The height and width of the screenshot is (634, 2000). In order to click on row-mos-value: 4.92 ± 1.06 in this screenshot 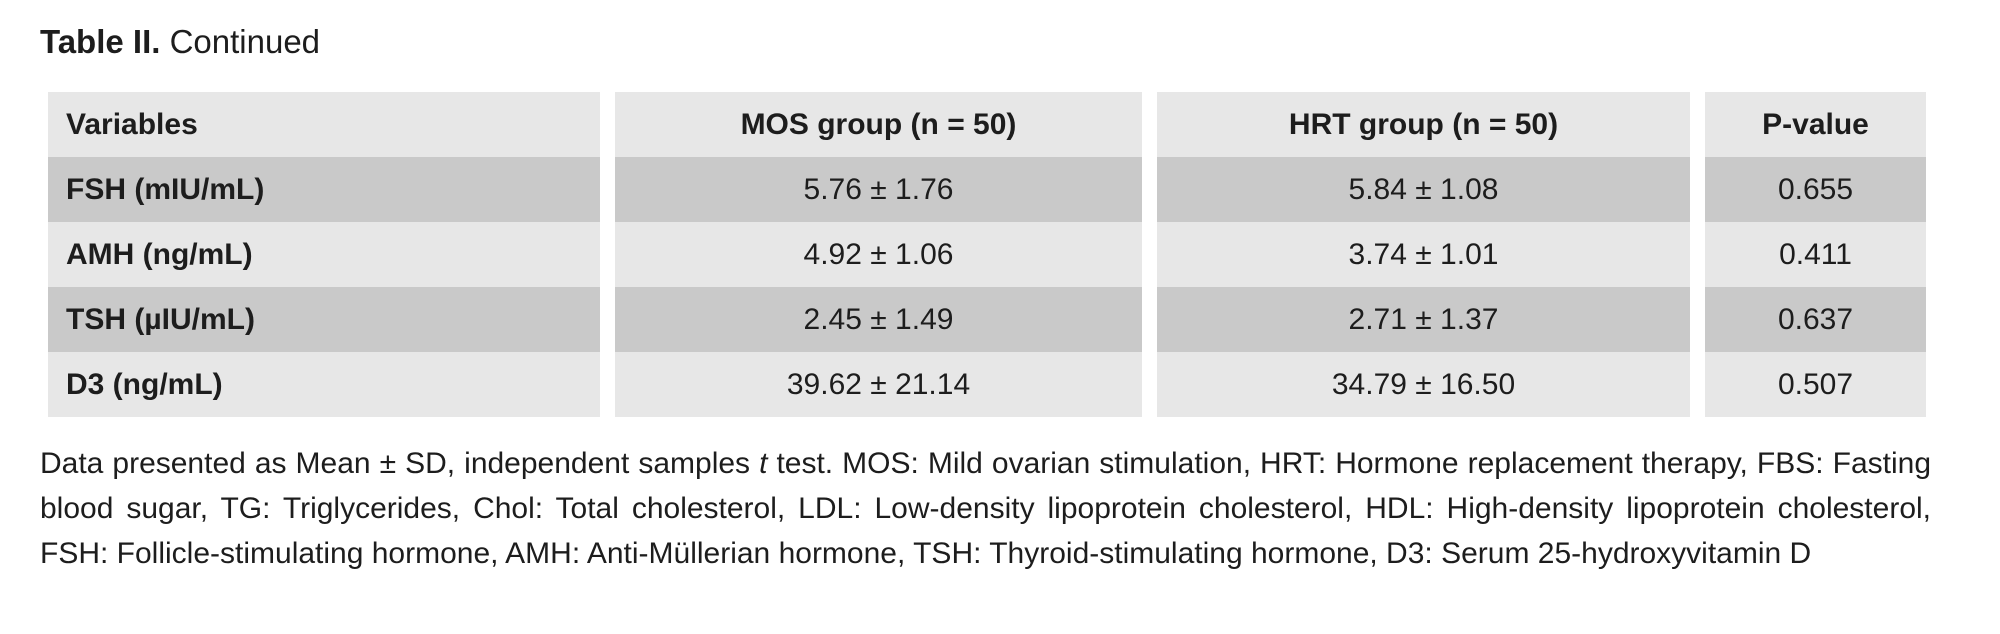, I will do `click(878, 254)`.